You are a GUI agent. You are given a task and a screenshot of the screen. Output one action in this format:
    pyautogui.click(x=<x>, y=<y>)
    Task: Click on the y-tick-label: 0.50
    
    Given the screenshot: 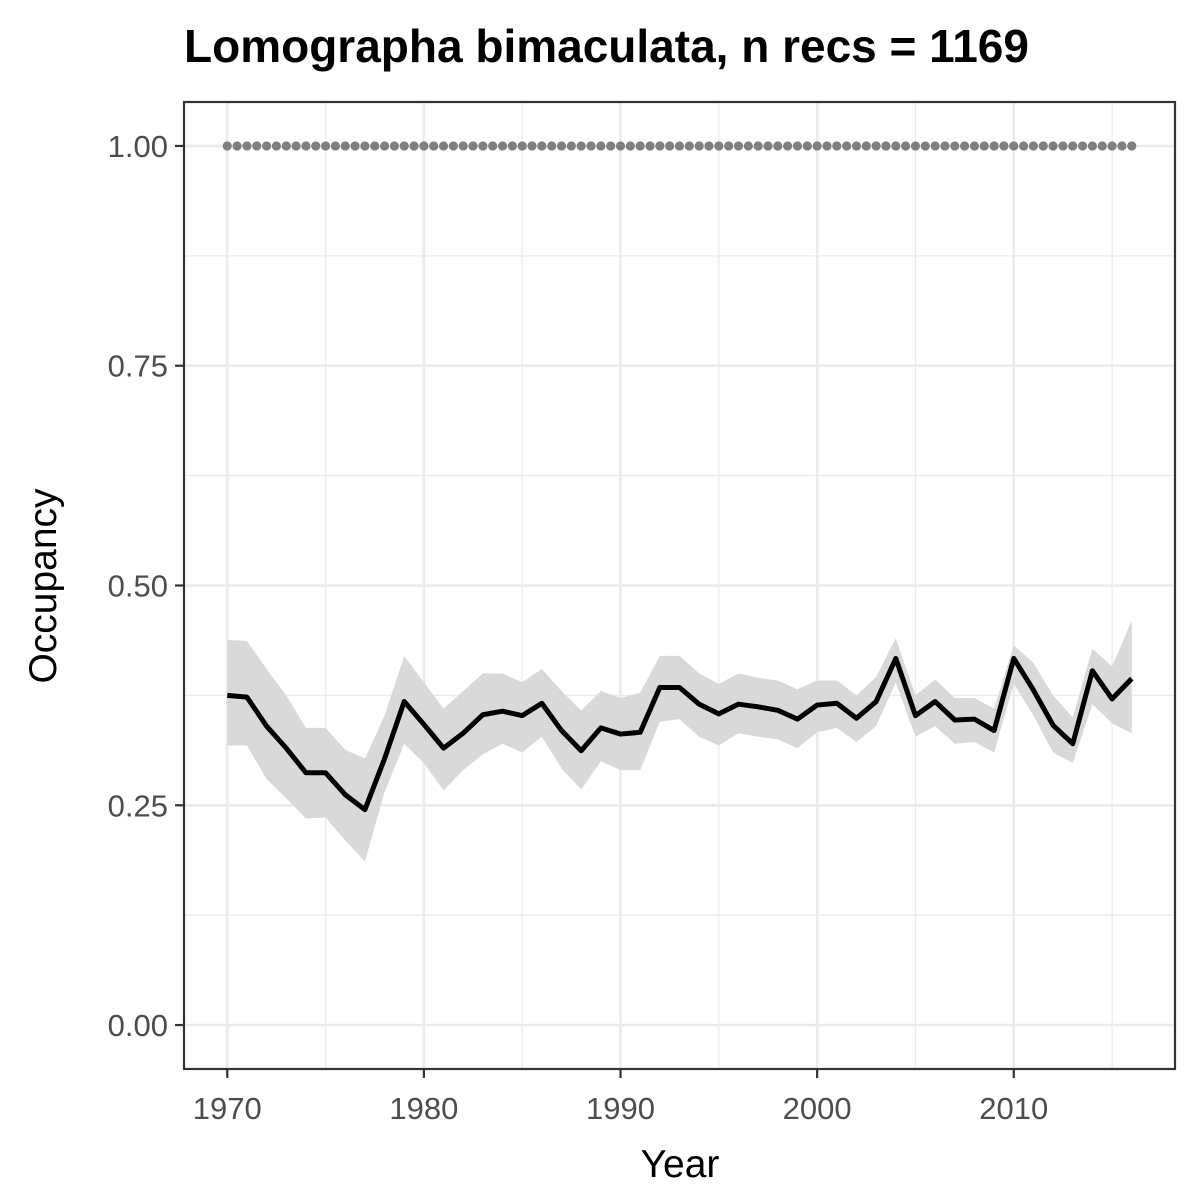 What is the action you would take?
    pyautogui.click(x=138, y=586)
    